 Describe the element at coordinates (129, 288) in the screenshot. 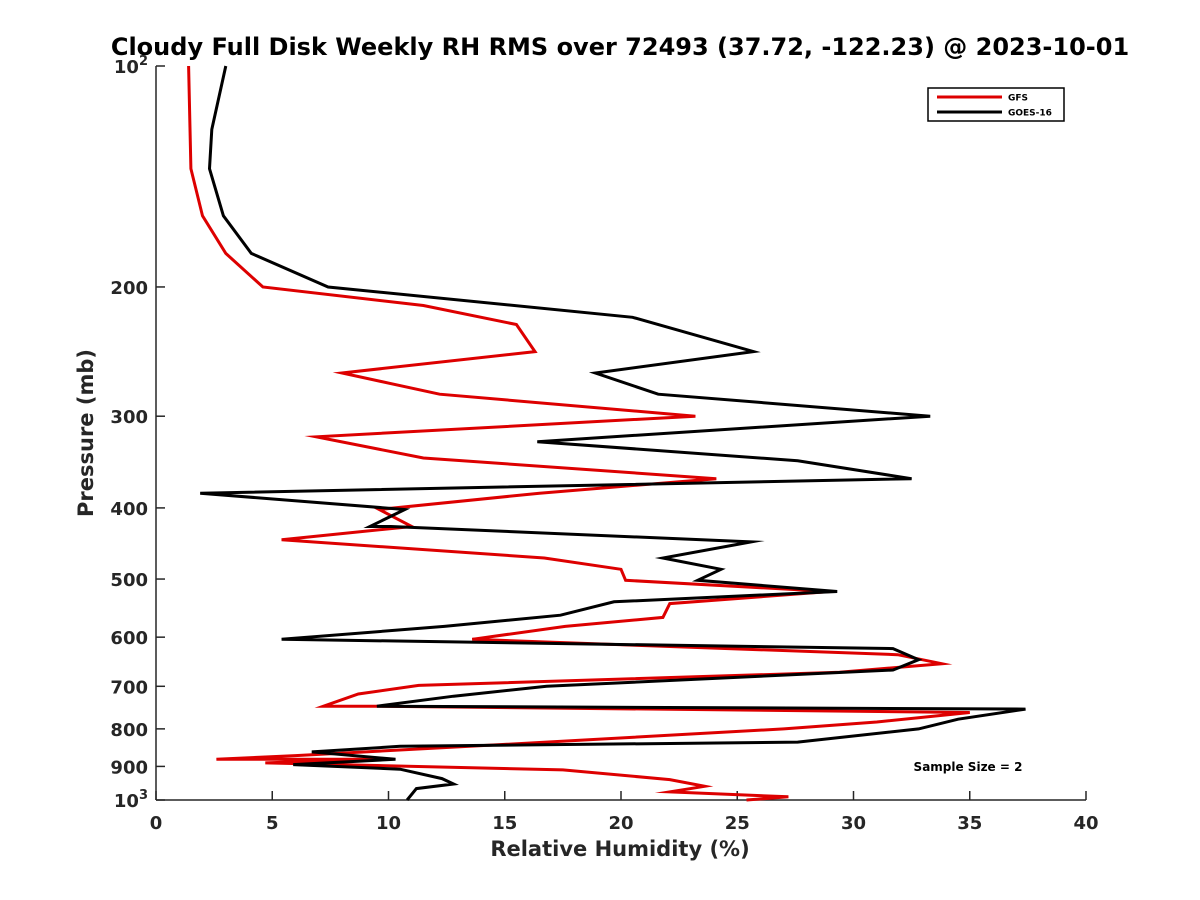

I see `y-tick-label: 200` at that location.